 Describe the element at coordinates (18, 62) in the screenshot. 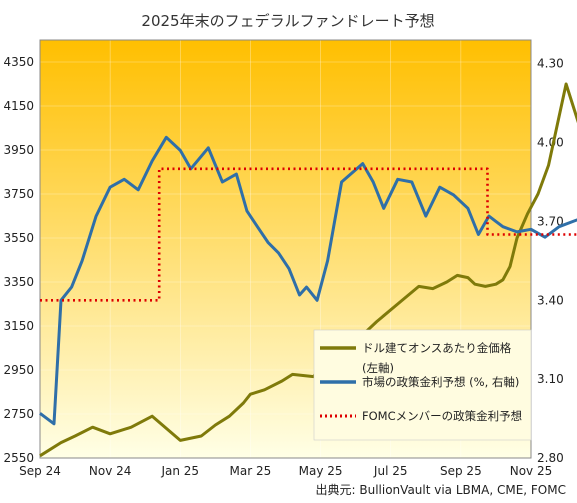

I see `left-tick-label-9: 4350` at that location.